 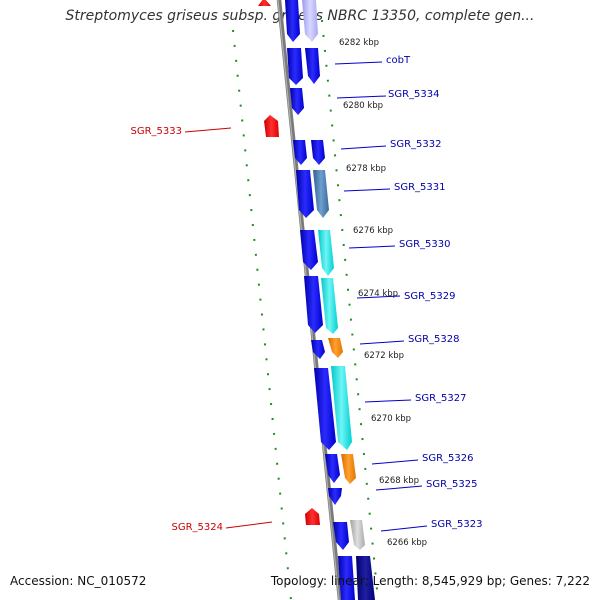 What do you see at coordinates (452, 484) in the screenshot?
I see `gene-label-sgr-5325: SGR_5325` at bounding box center [452, 484].